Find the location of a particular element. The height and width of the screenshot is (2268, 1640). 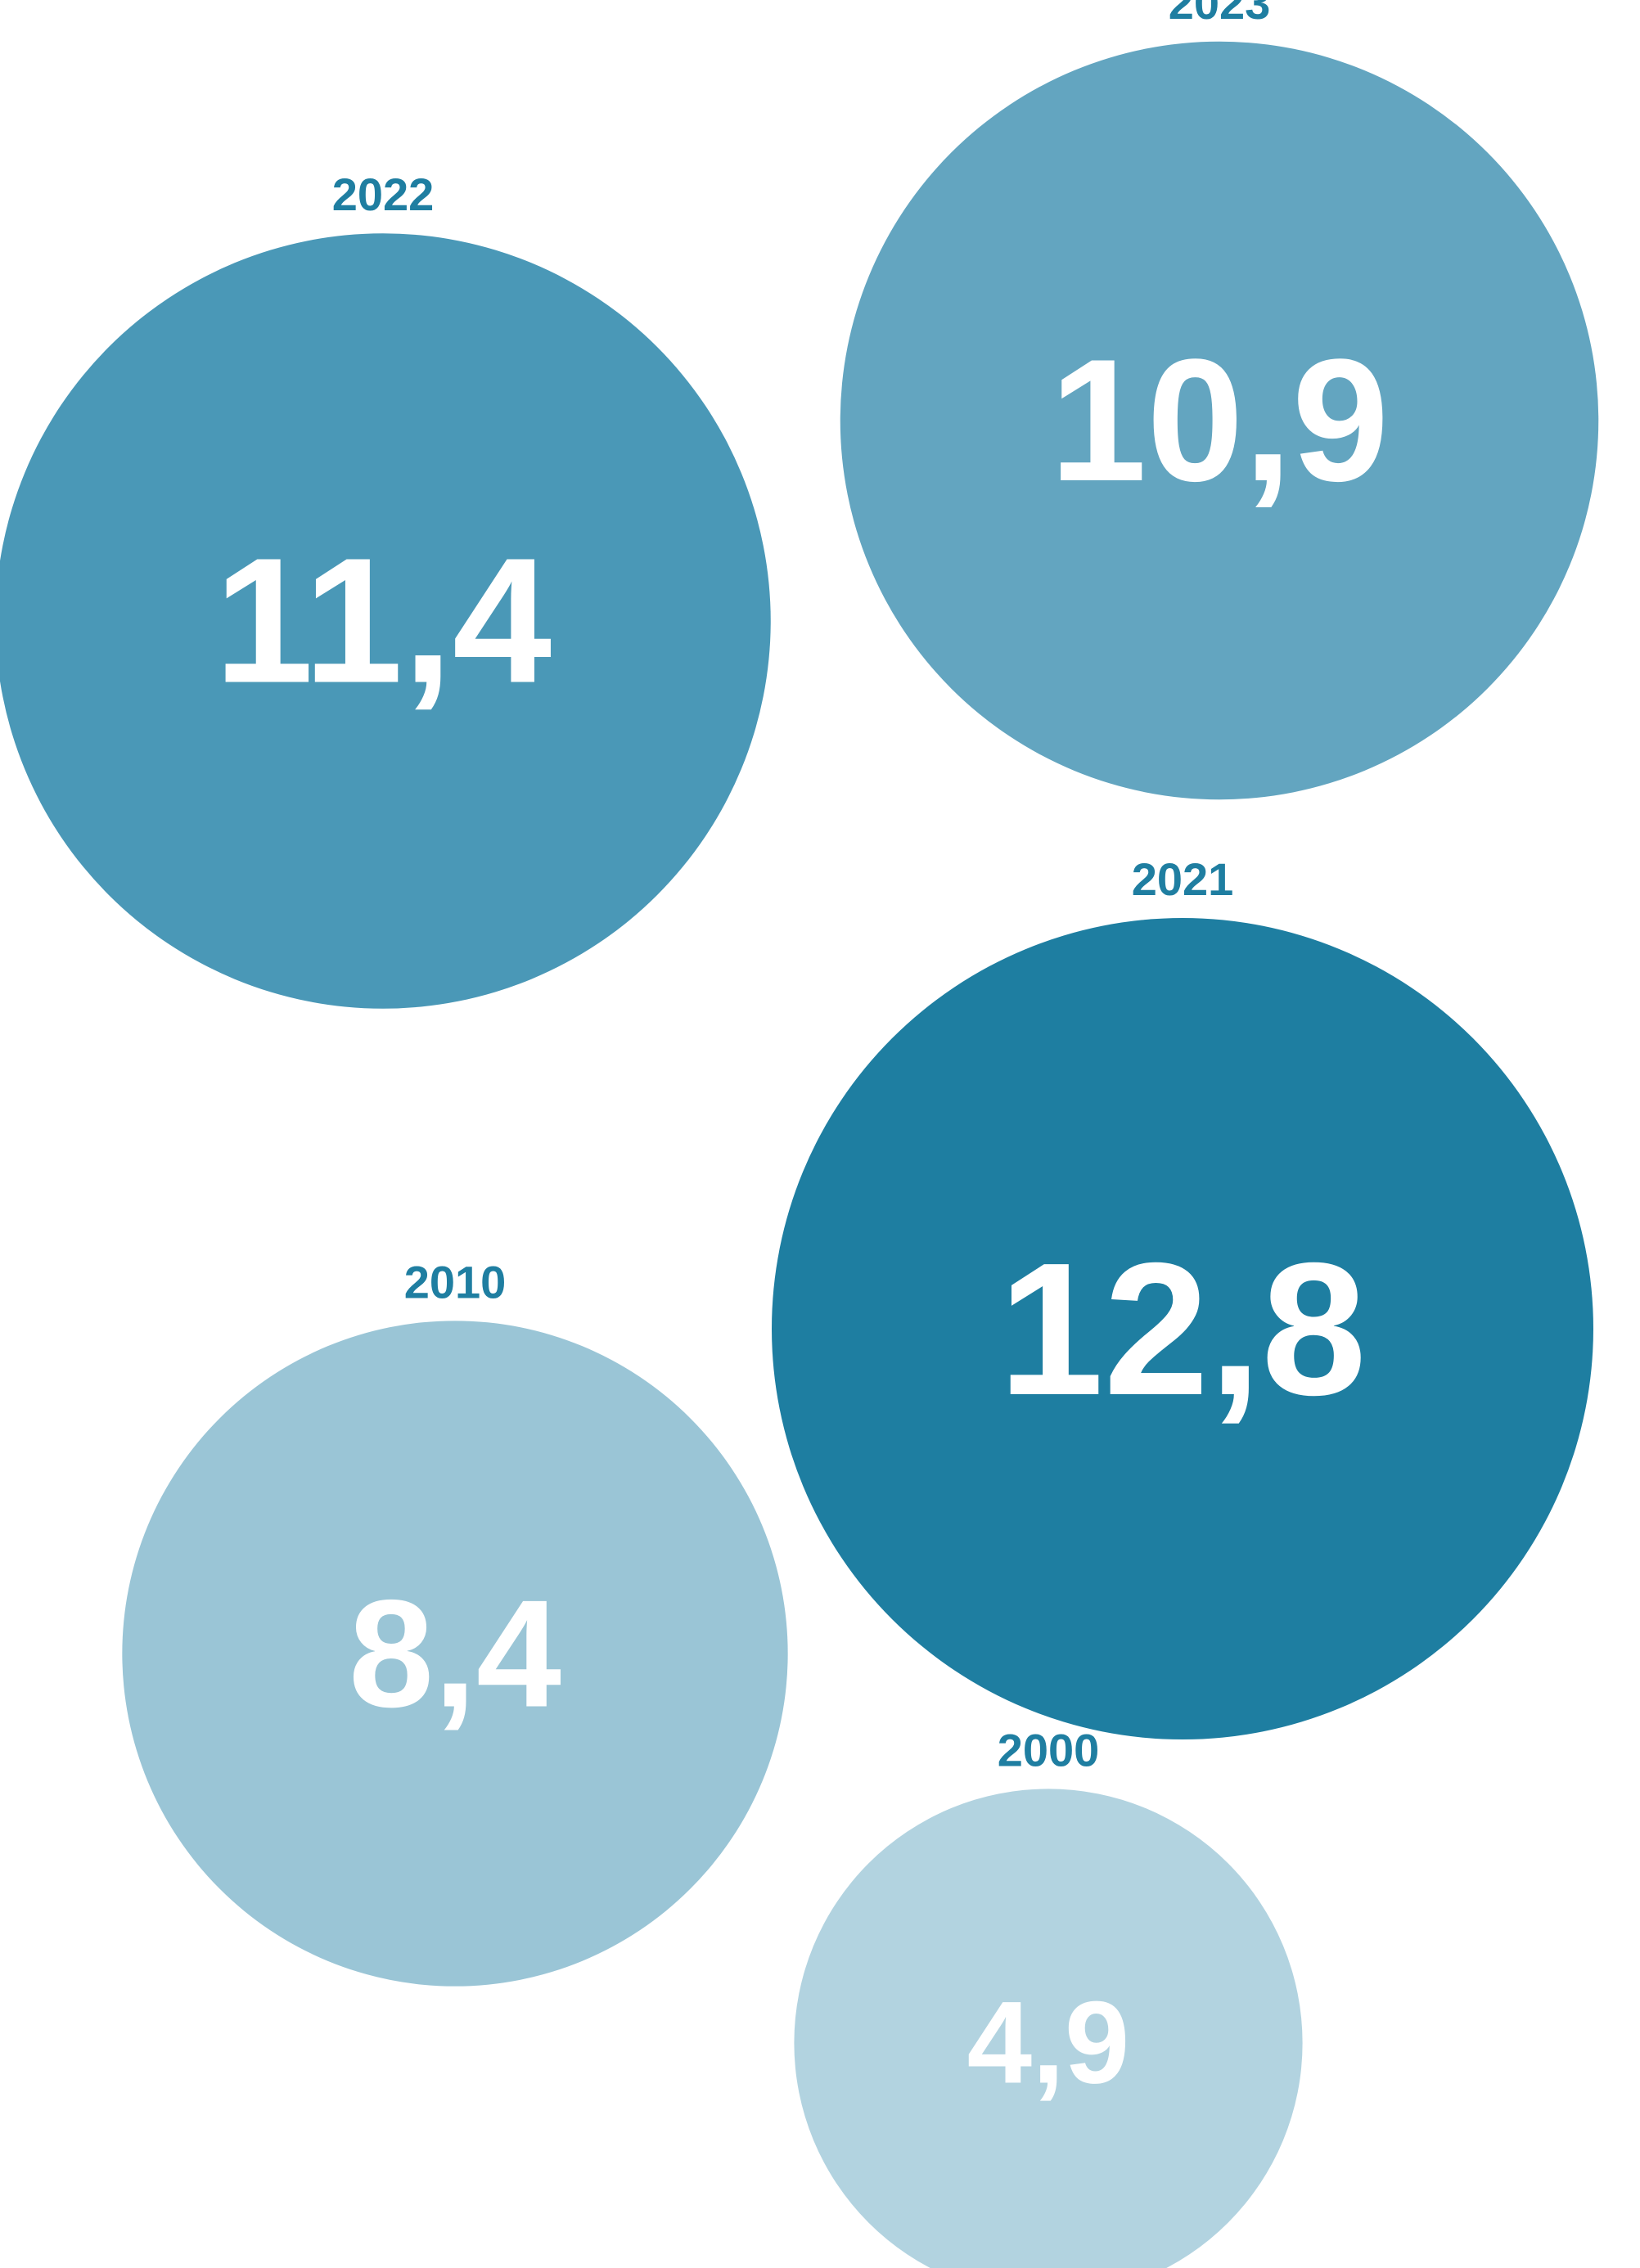

bubble-group-2010: 2010 8,4 is located at coordinates (455, 1622).